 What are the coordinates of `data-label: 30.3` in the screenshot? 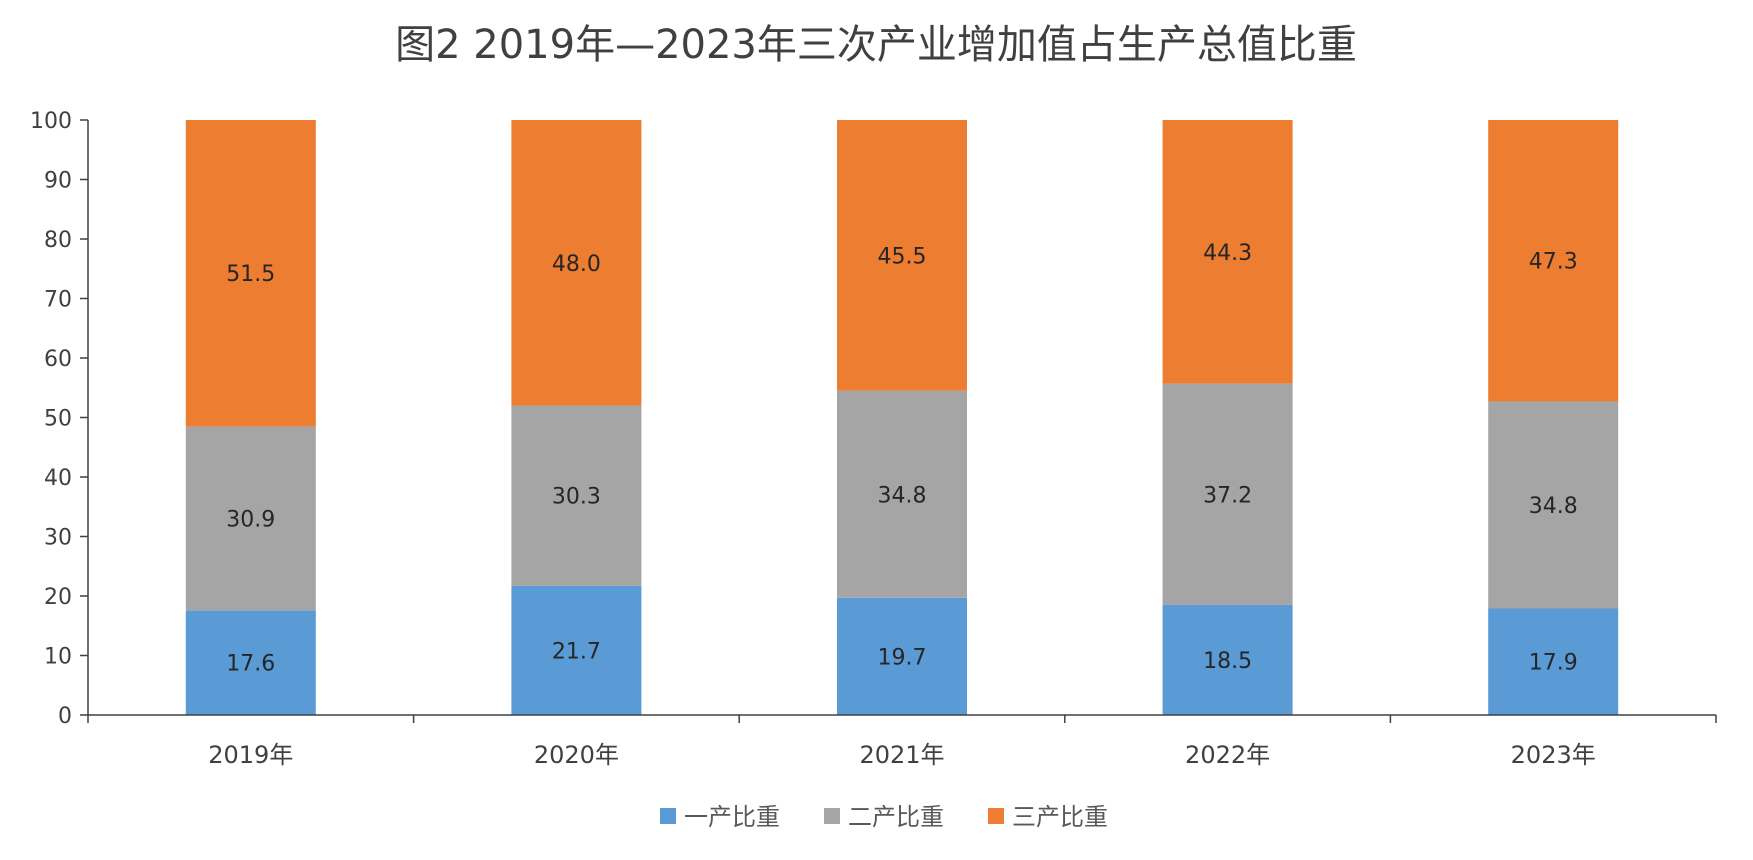 It's located at (576, 497).